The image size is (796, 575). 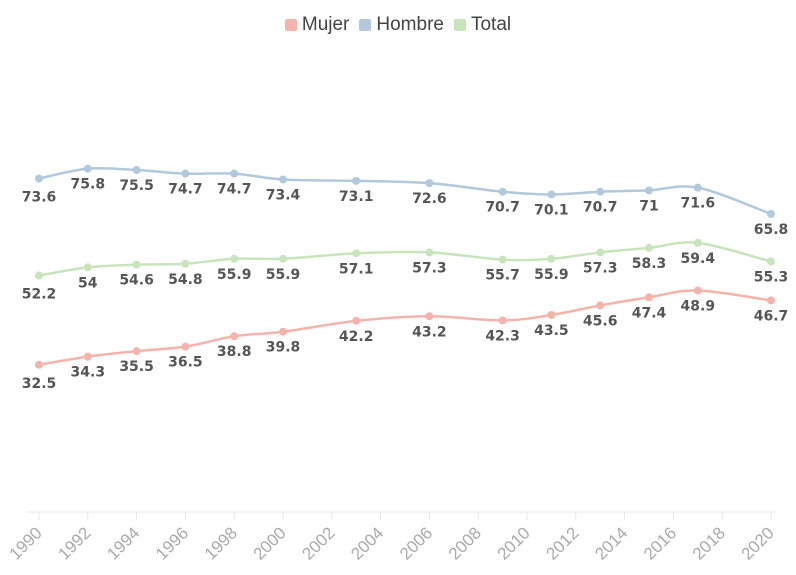 What do you see at coordinates (356, 337) in the screenshot?
I see `data-label: 42.2` at bounding box center [356, 337].